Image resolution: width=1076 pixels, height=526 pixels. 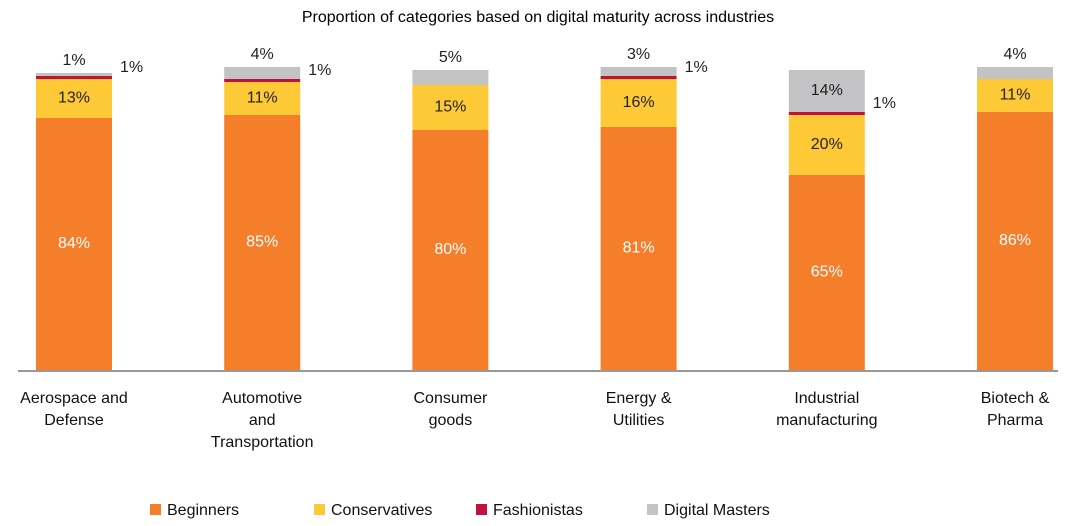 I want to click on legend-label: Digital Masters, so click(x=717, y=510).